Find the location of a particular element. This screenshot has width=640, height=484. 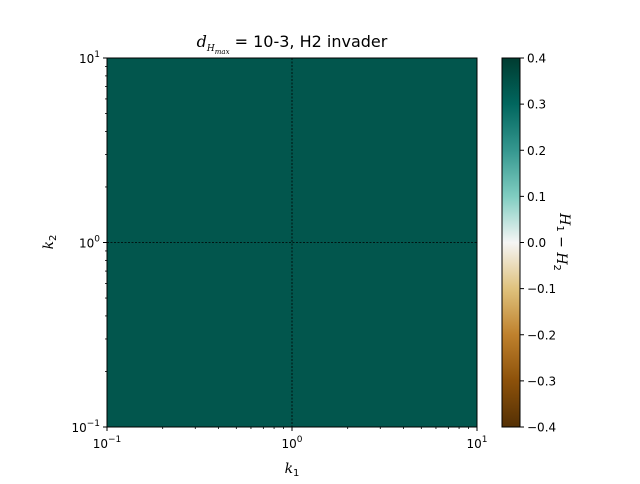

colorbar-tick-label-8: 0.4 is located at coordinates (536, 59).